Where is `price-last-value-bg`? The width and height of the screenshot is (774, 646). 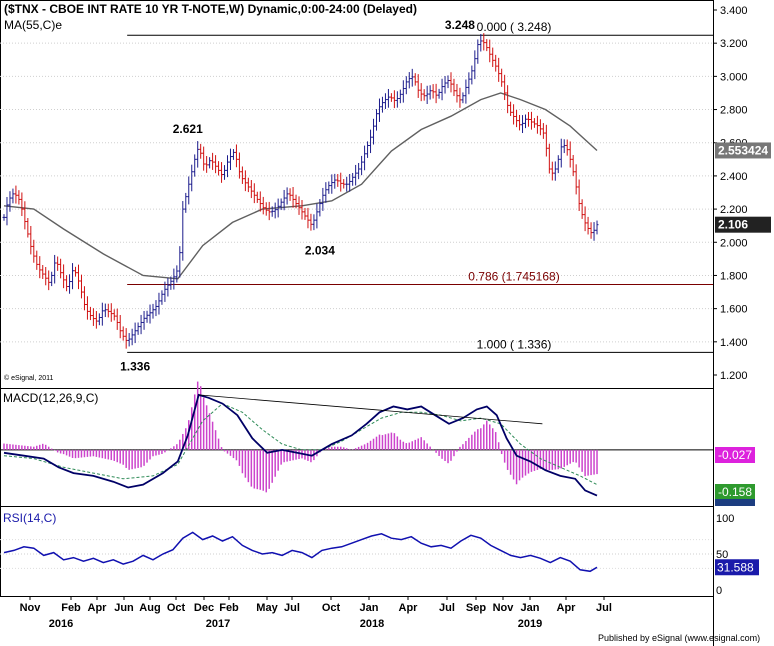 price-last-value-bg is located at coordinates (743, 224).